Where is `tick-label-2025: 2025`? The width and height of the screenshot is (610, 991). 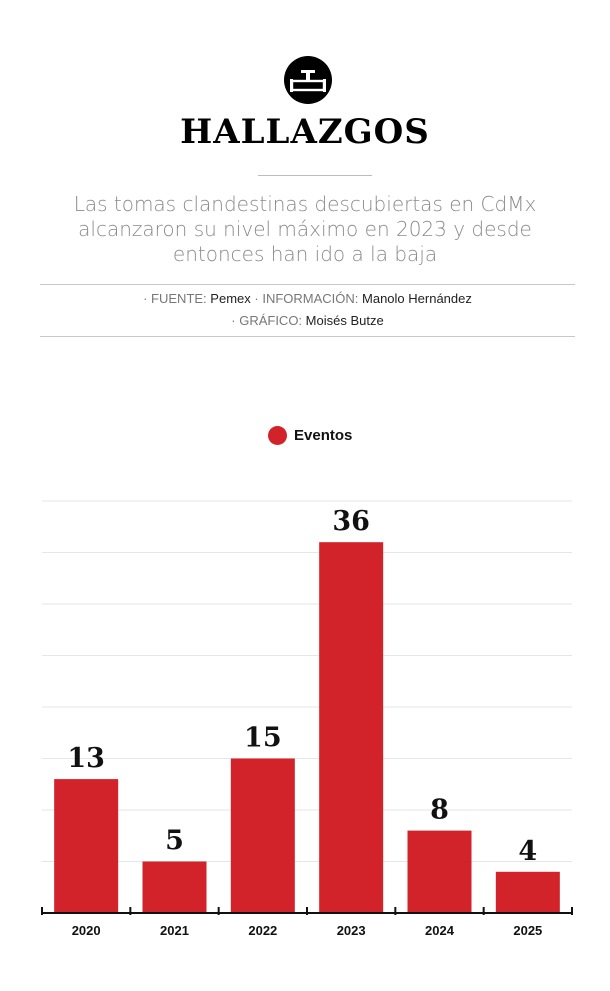
tick-label-2025: 2025 is located at coordinates (527, 930).